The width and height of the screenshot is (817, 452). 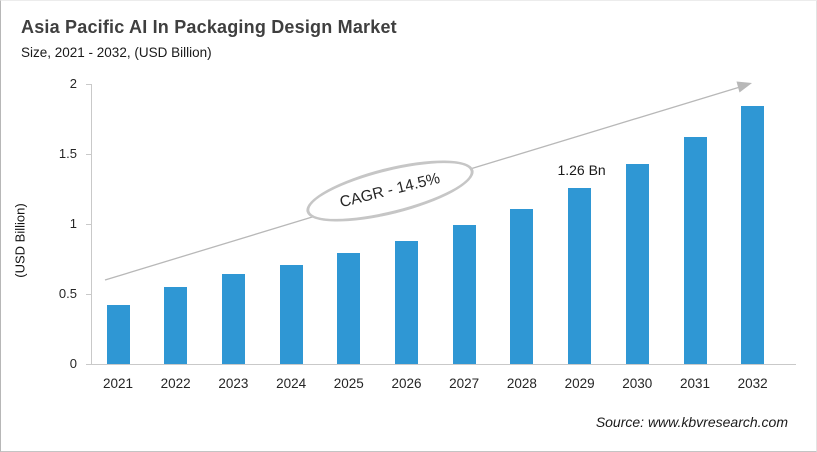 I want to click on bar-2030, so click(x=637, y=263).